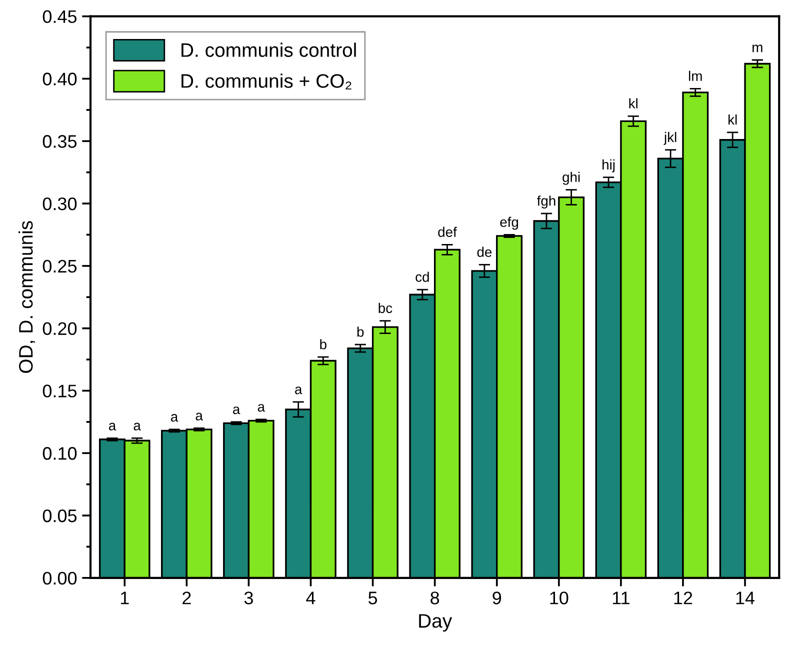 The image size is (787, 653). What do you see at coordinates (422, 277) in the screenshot?
I see `data-label: cd` at bounding box center [422, 277].